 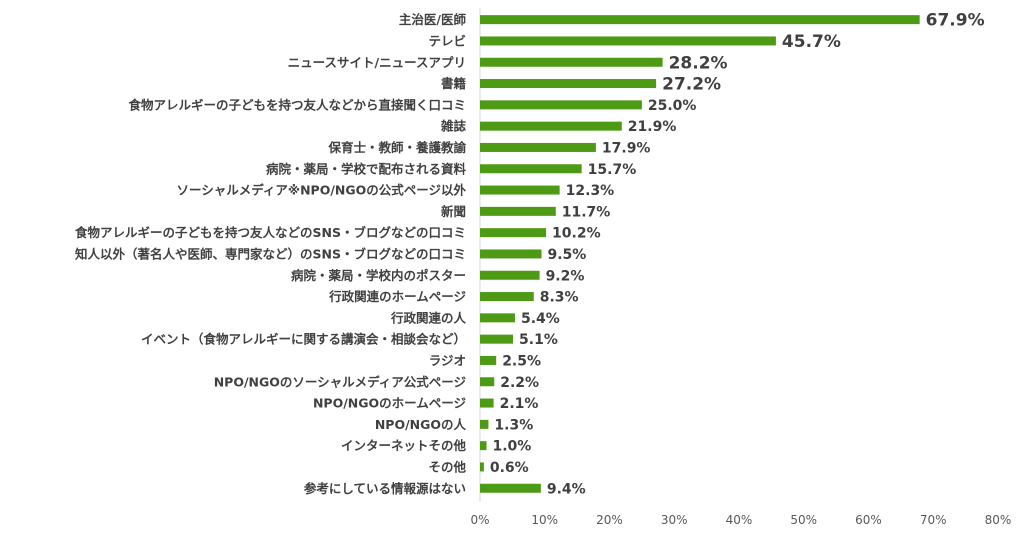 I want to click on value-label: 2.1%, so click(x=519, y=404).